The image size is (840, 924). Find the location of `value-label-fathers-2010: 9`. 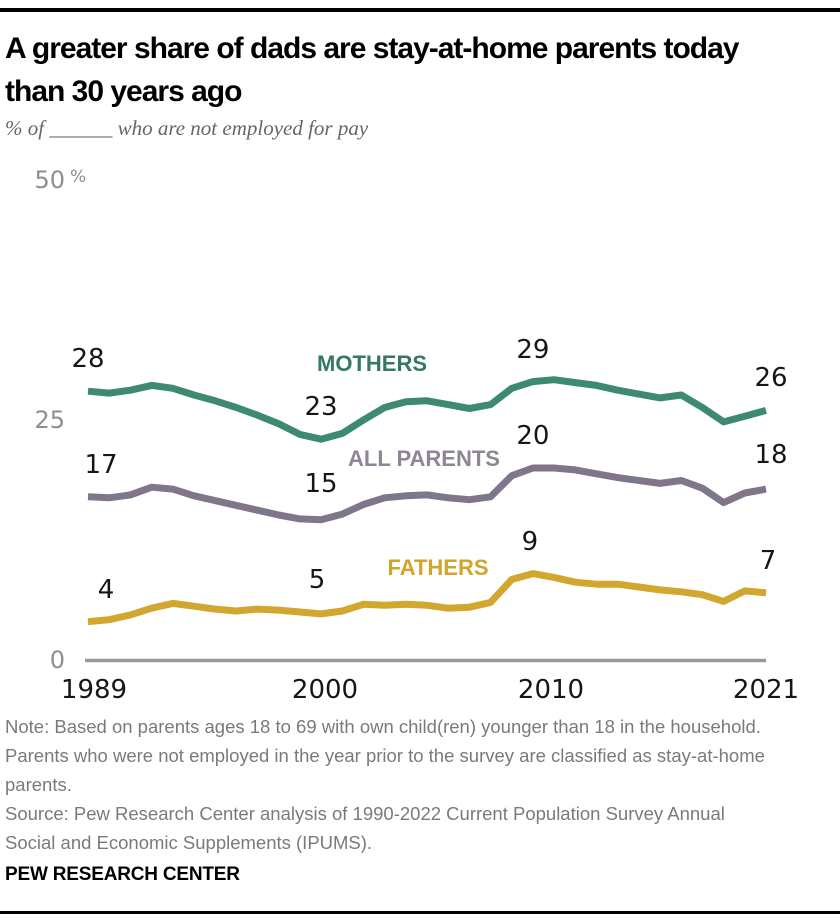

value-label-fathers-2010: 9 is located at coordinates (530, 541).